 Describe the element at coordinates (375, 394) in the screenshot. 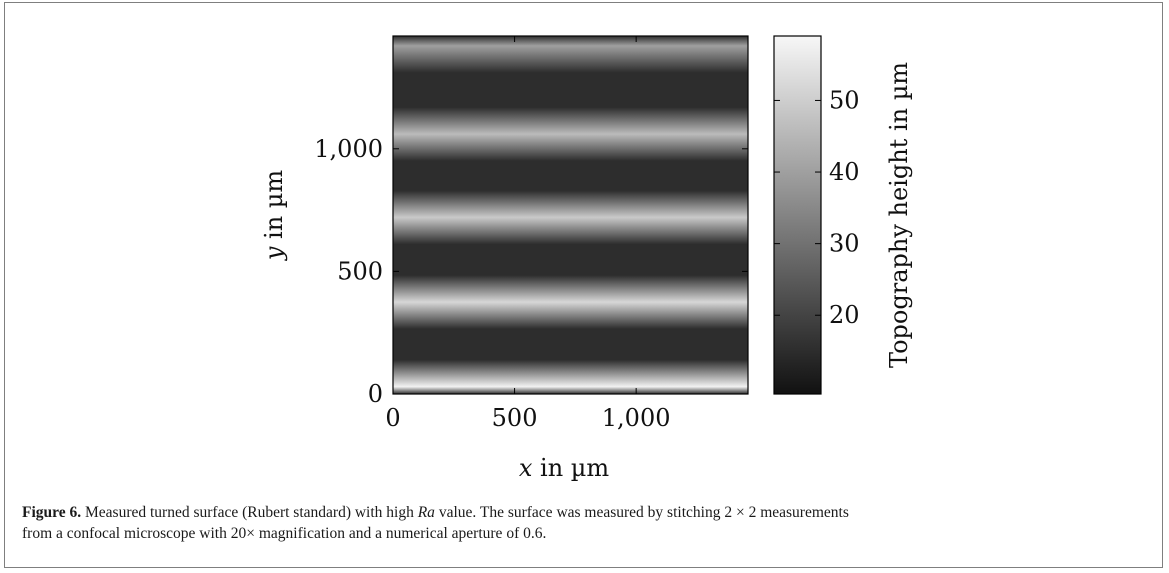

I see `y-tick-label: 0` at that location.